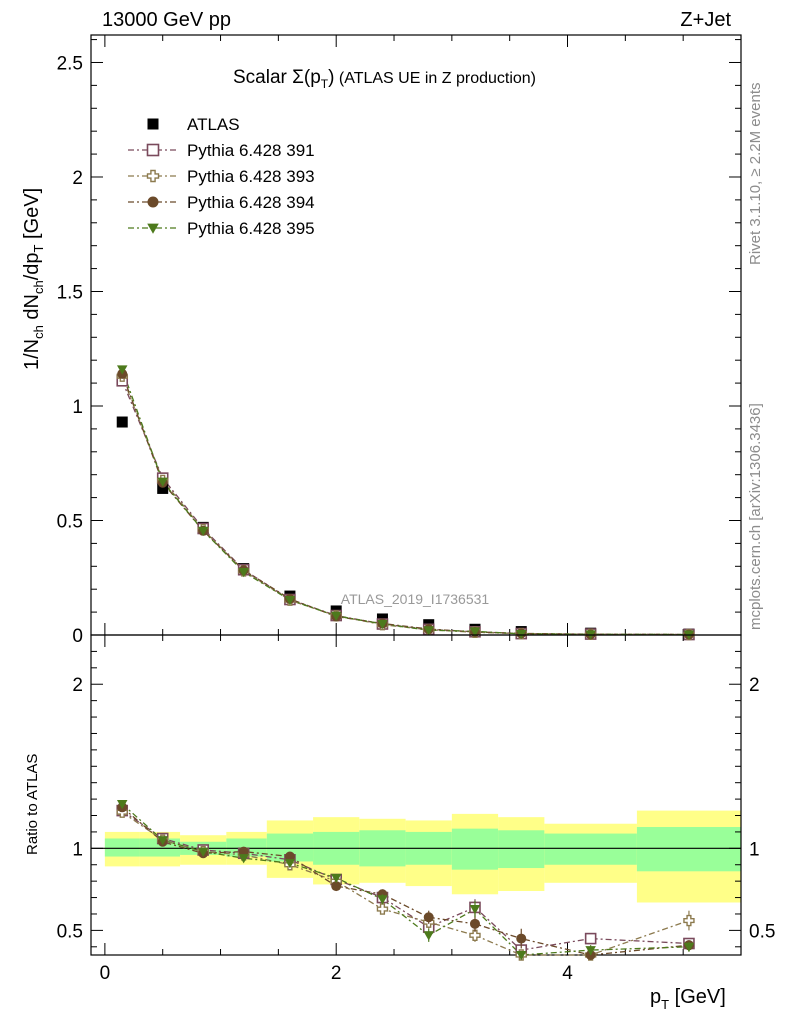  I want to click on main-ylabel-part: [GeV], so click(32, 216).